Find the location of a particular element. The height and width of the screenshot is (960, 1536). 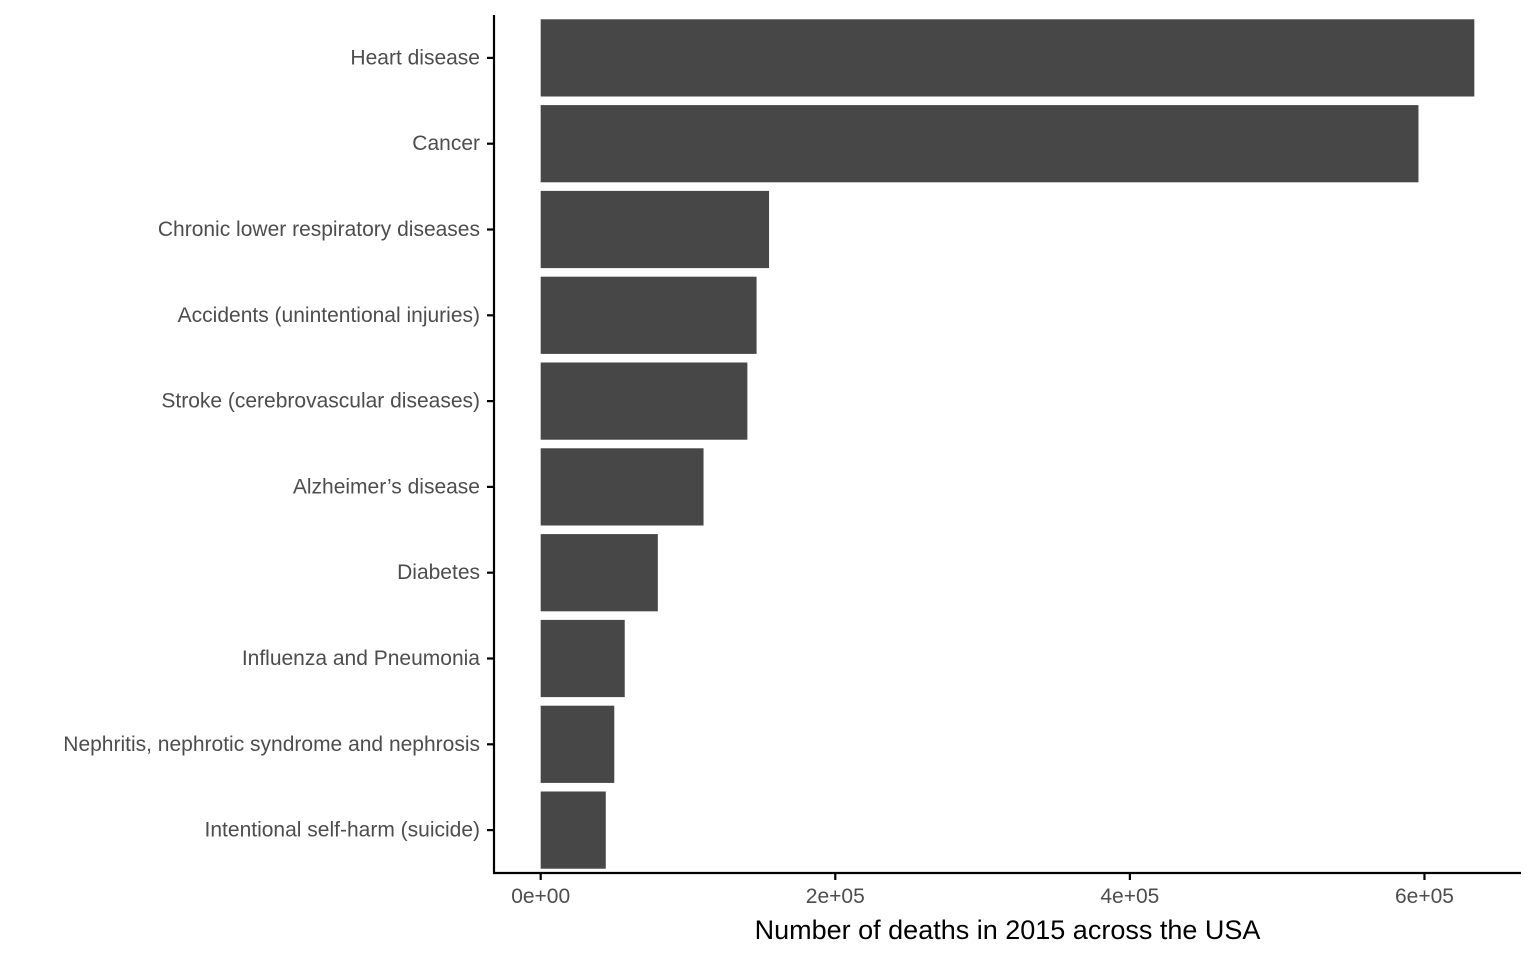

category-label: Intentional self-harm (suicide) is located at coordinates (342, 830).